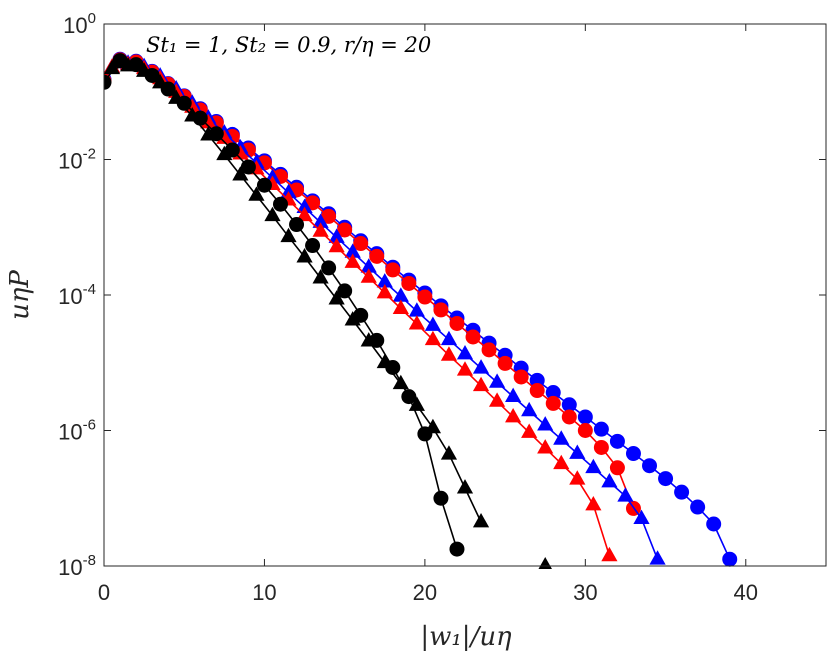 Image resolution: width=830 pixels, height=656 pixels. What do you see at coordinates (746, 592) in the screenshot?
I see `x-tick-label: 40` at bounding box center [746, 592].